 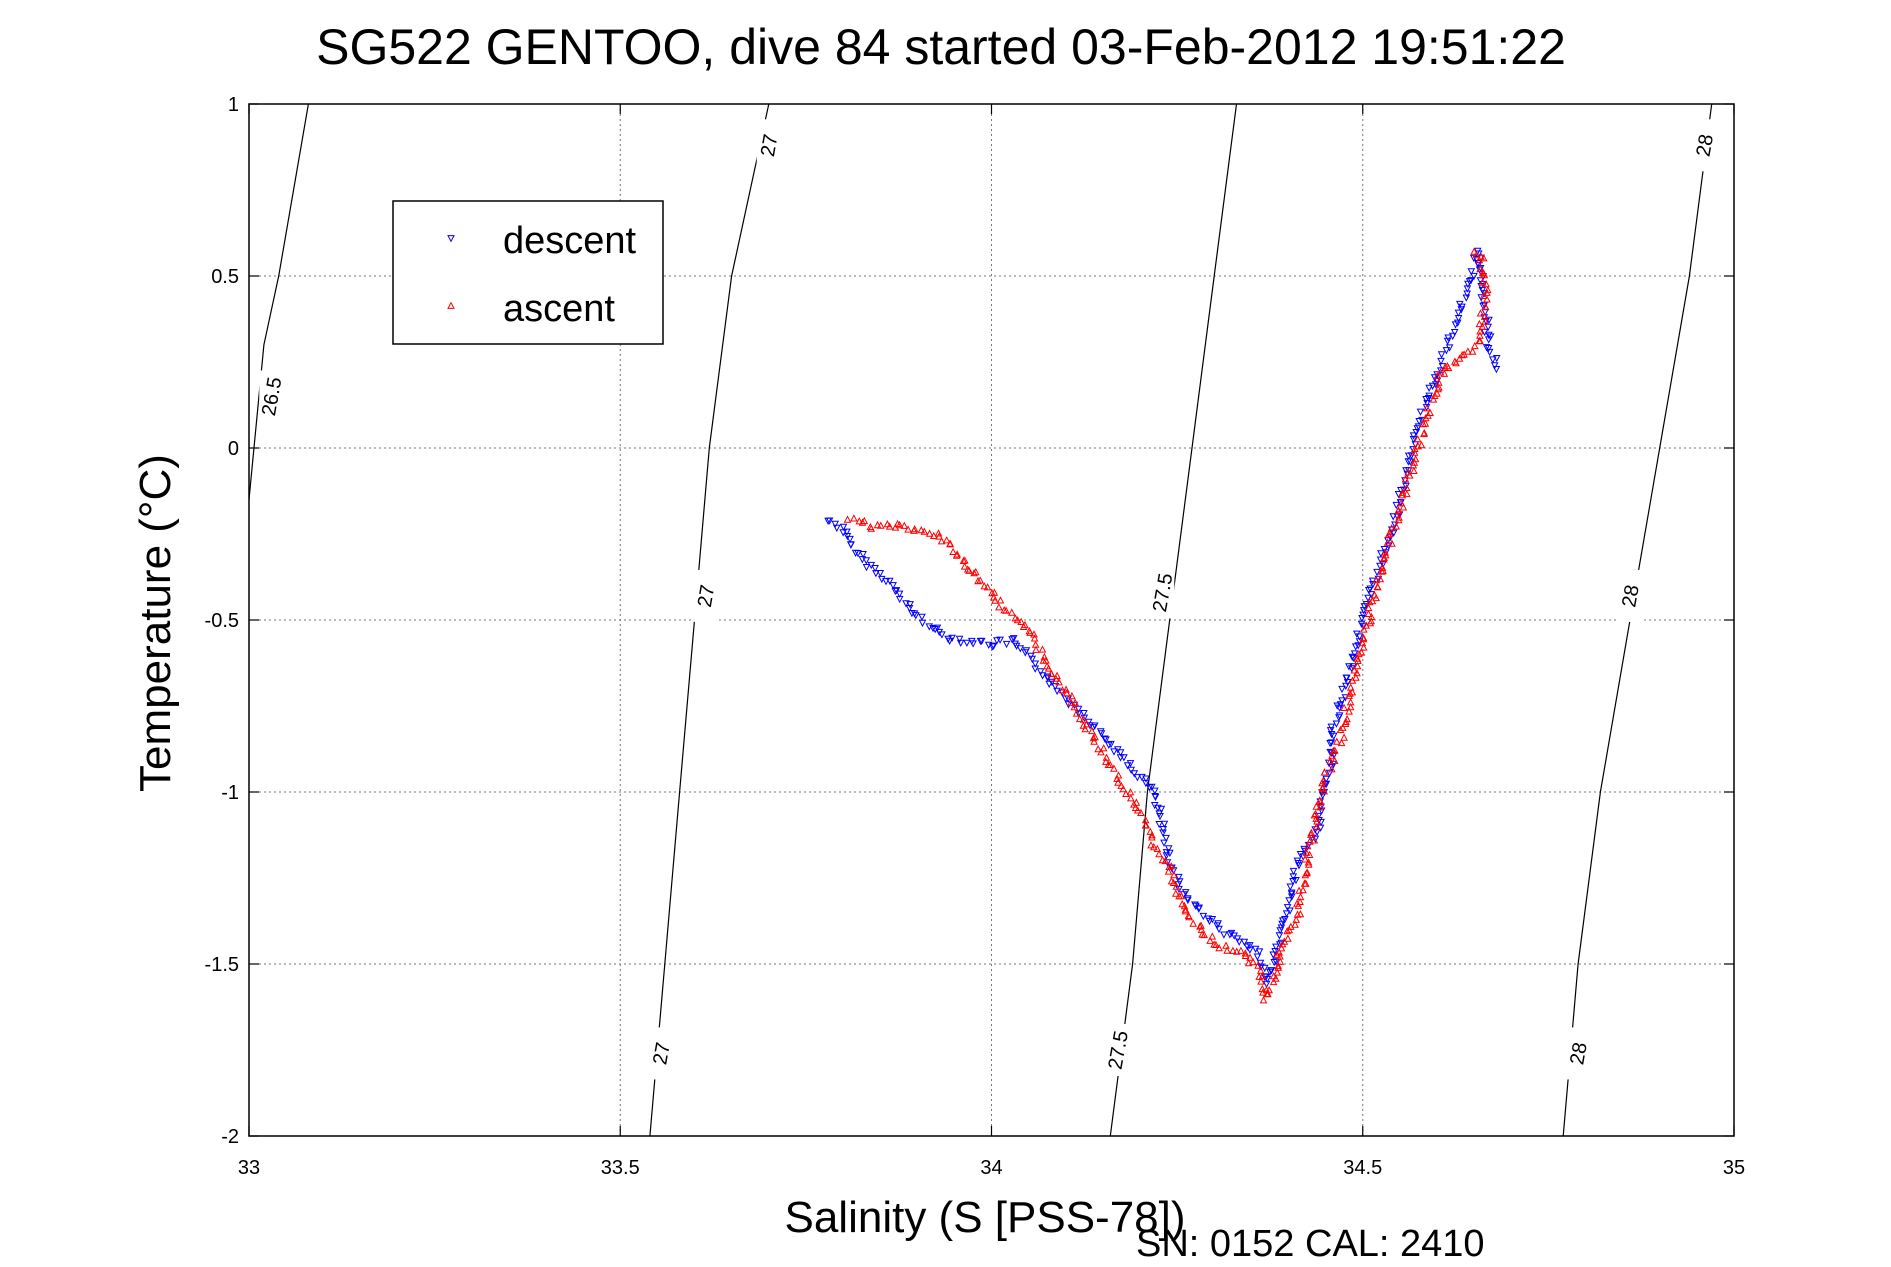 I want to click on contour-label: 28, so click(x=1631, y=596).